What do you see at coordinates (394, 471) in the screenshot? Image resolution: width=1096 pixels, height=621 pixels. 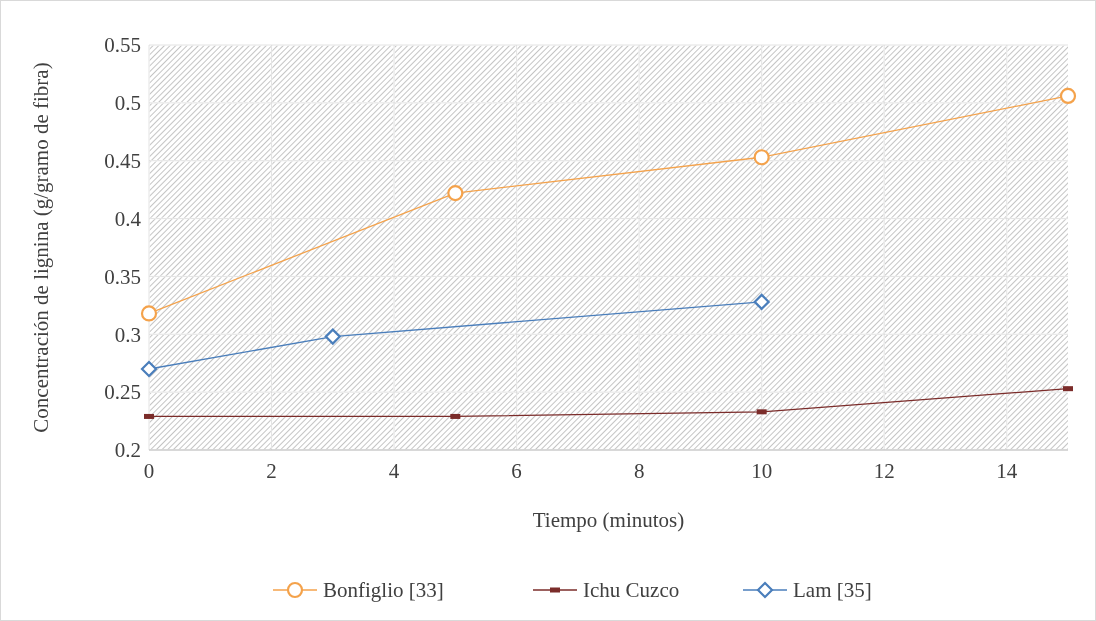 I see `x-tick-label: 4` at bounding box center [394, 471].